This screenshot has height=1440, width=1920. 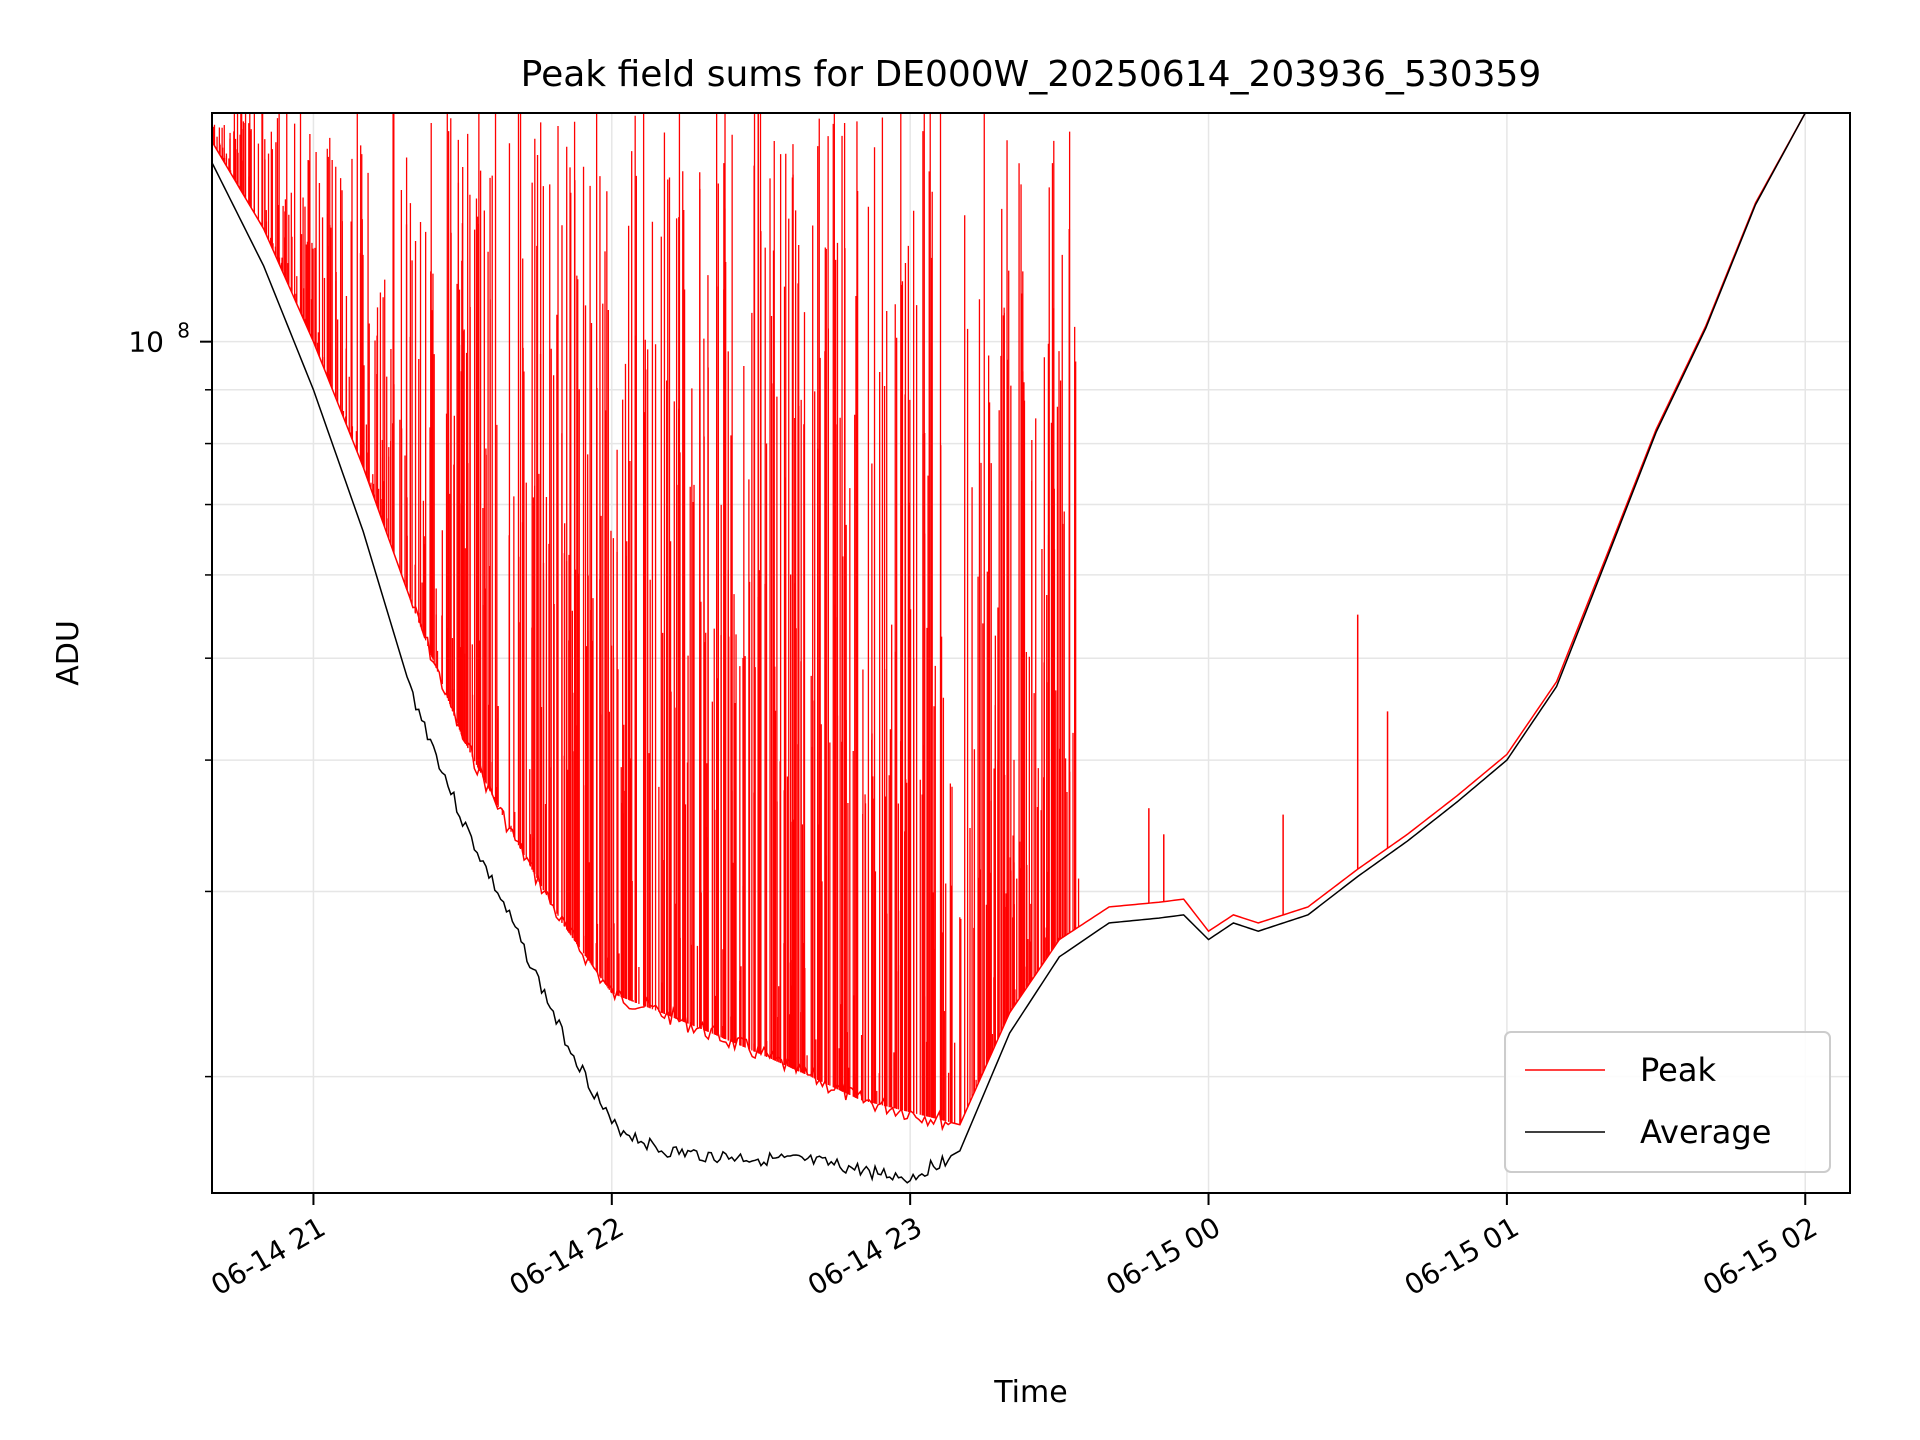 I want to click on y-tick-label: 10, so click(x=146, y=342).